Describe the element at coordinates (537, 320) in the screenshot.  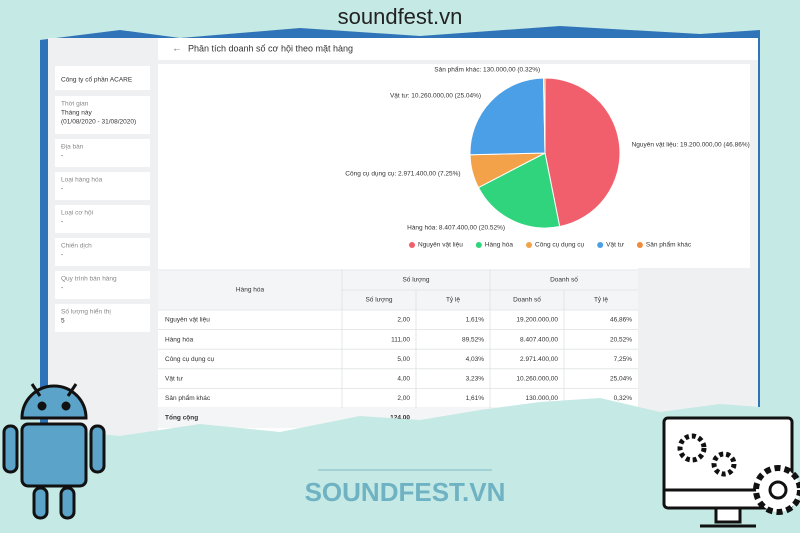
I see `table-cell: 19.200.000,00` at that location.